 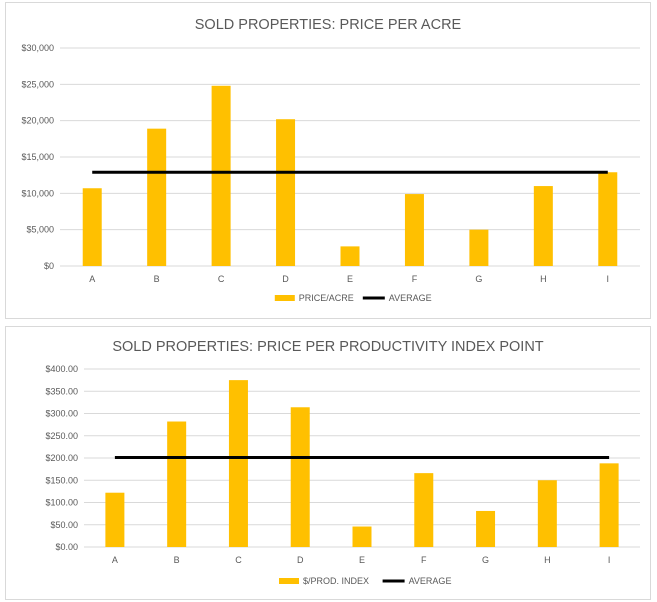 I want to click on y-tick-label: $20,000, so click(x=37, y=121).